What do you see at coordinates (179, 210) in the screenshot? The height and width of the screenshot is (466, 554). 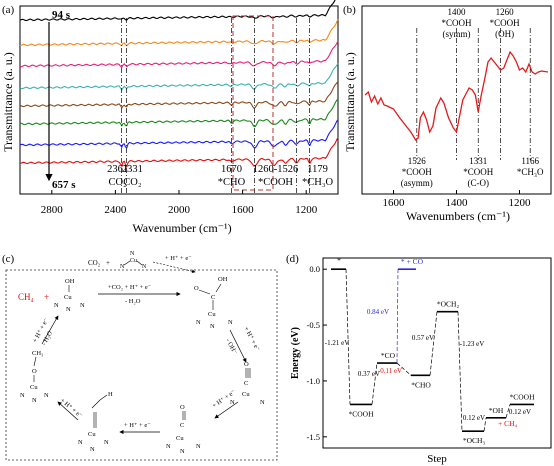 I see `a-tick-label: 2000` at bounding box center [179, 210].